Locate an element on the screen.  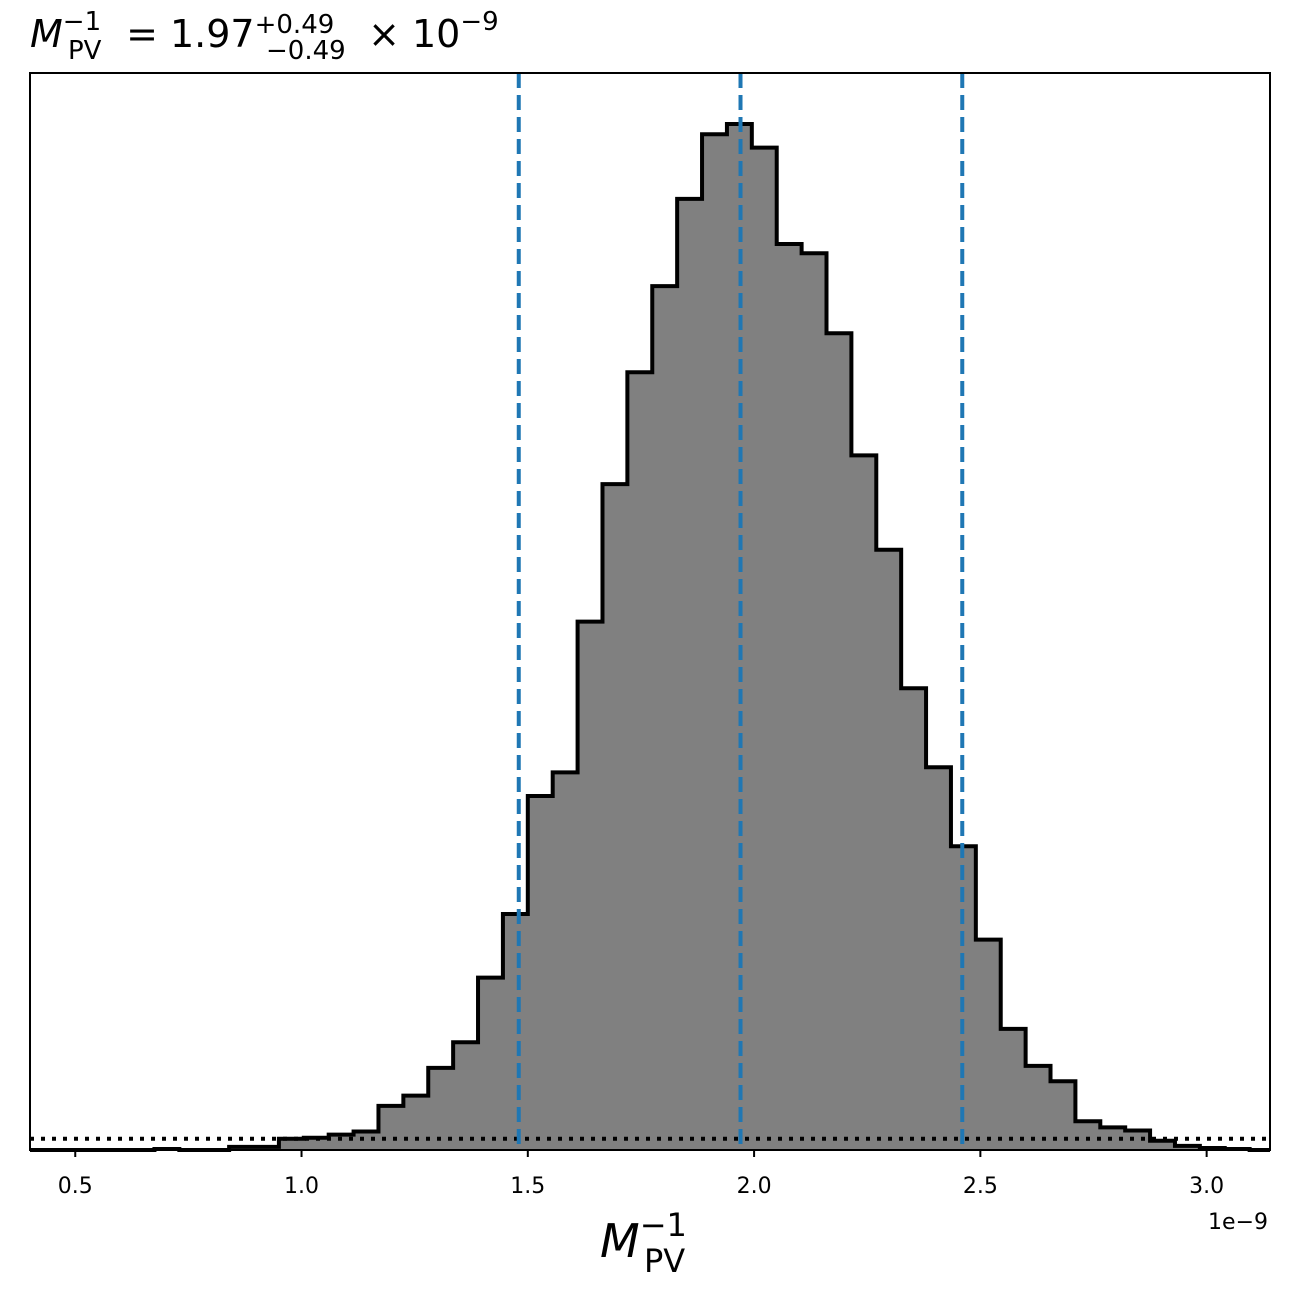
x-offset-text: 1e−9 is located at coordinates (1238, 1222).